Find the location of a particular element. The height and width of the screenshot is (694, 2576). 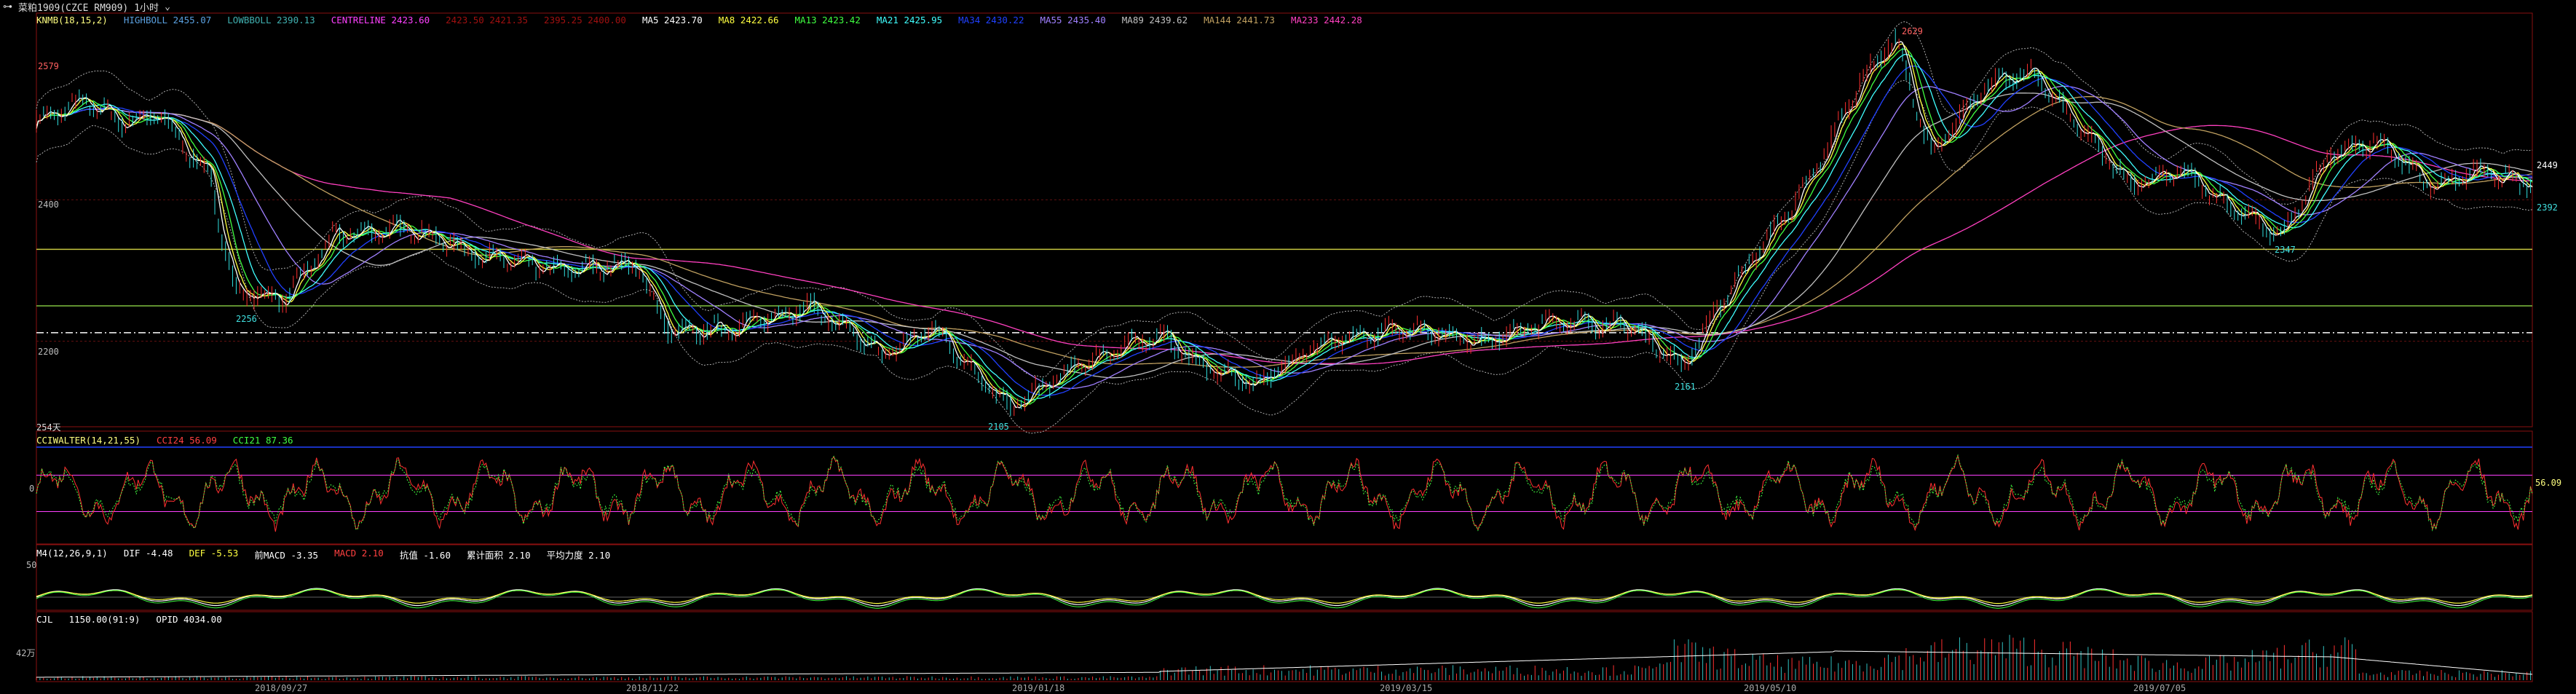

open-interest-line is located at coordinates (1284, 664).